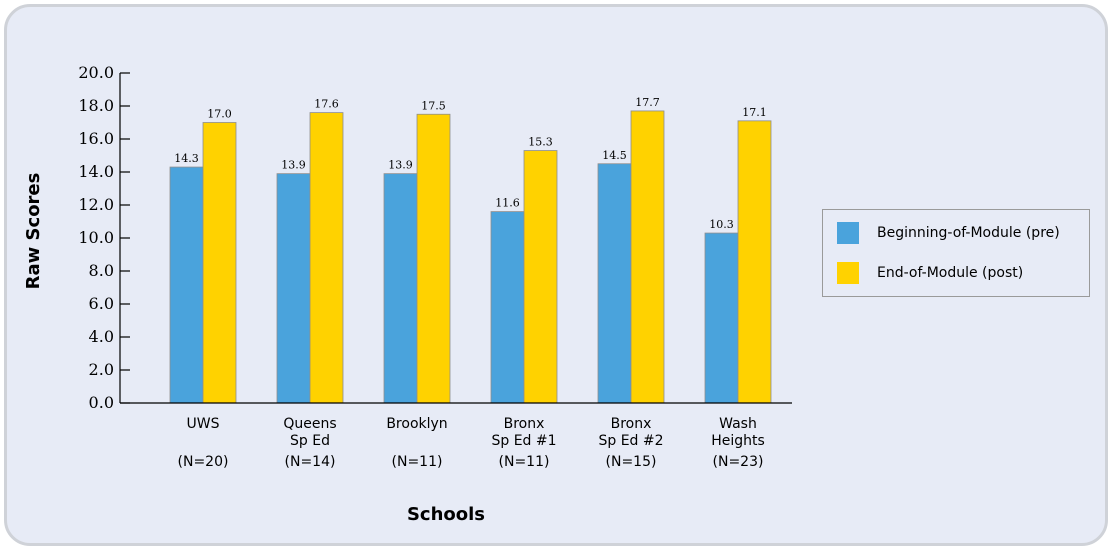  Describe the element at coordinates (524, 462) in the screenshot. I see `x-tick-label-3-2: (N=11)` at that location.